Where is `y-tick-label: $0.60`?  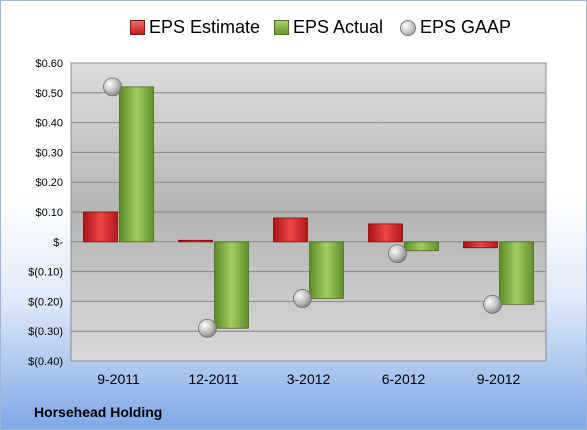 y-tick-label: $0.60 is located at coordinates (49, 64).